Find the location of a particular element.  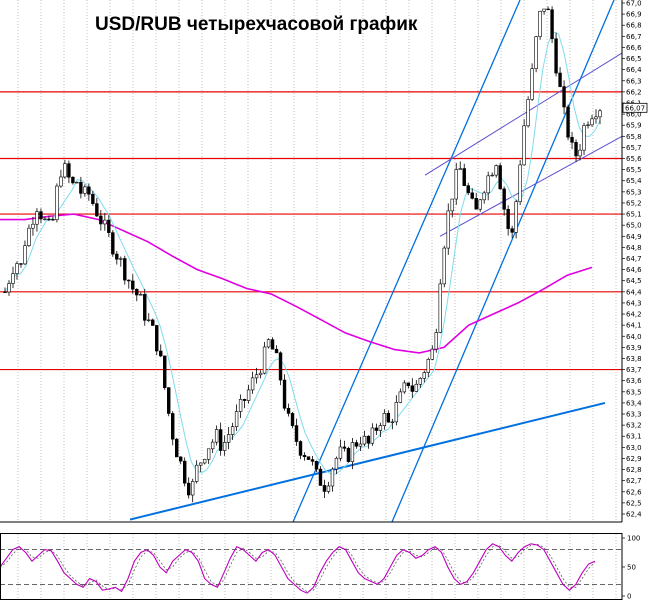

y-tick-label: 64,2 is located at coordinates (634, 315).